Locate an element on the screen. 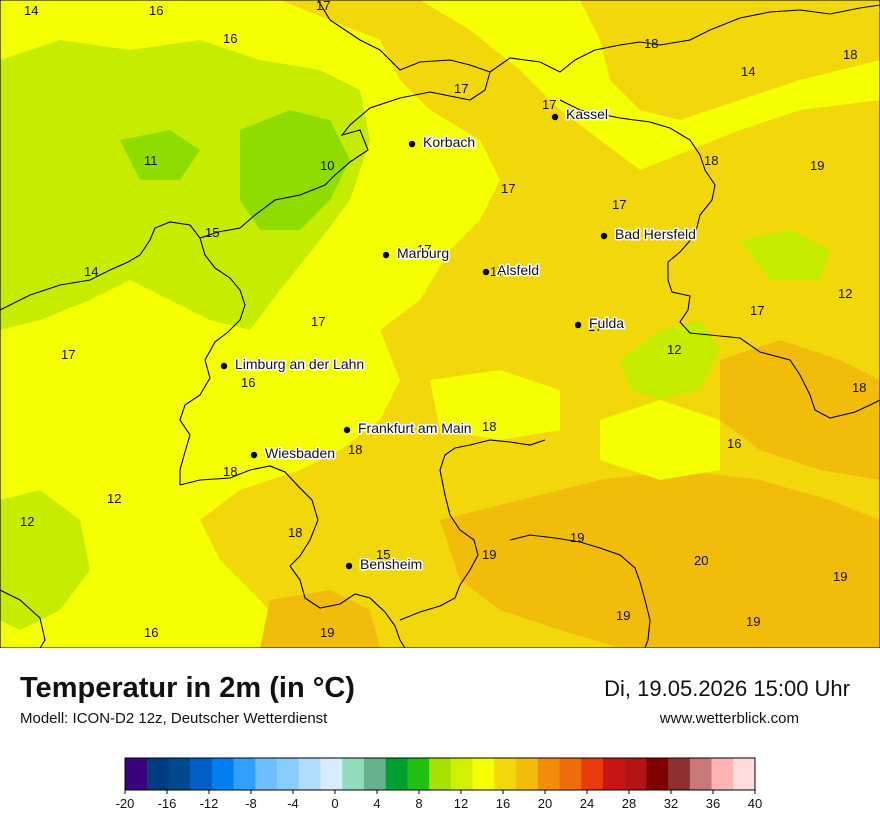 This screenshot has width=880, height=830. legend-tick-label: -8 is located at coordinates (251, 803).